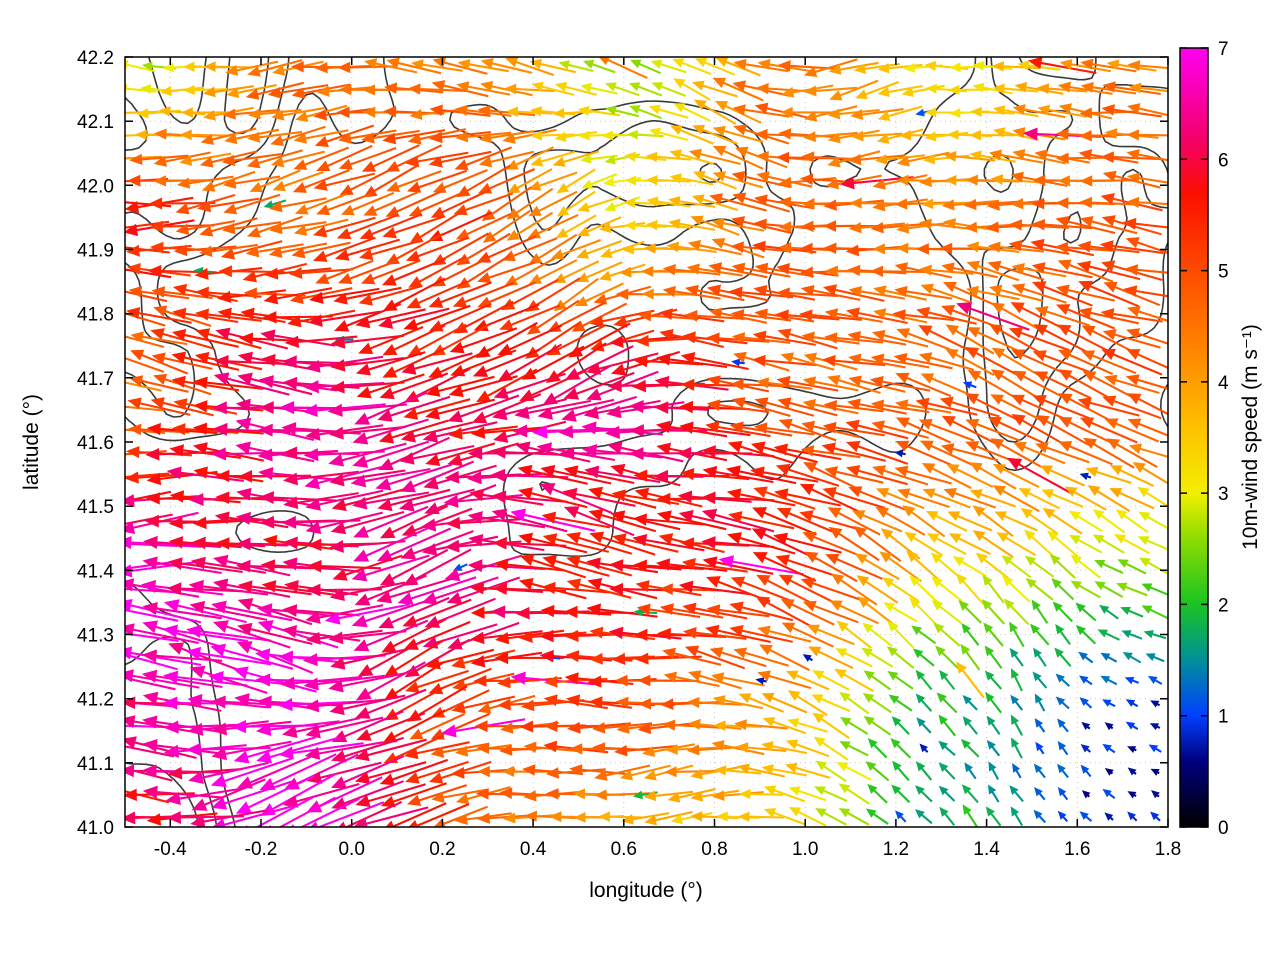 The height and width of the screenshot is (965, 1280). Describe the element at coordinates (1223, 272) in the screenshot. I see `colorbar-tick-label: 5` at that location.